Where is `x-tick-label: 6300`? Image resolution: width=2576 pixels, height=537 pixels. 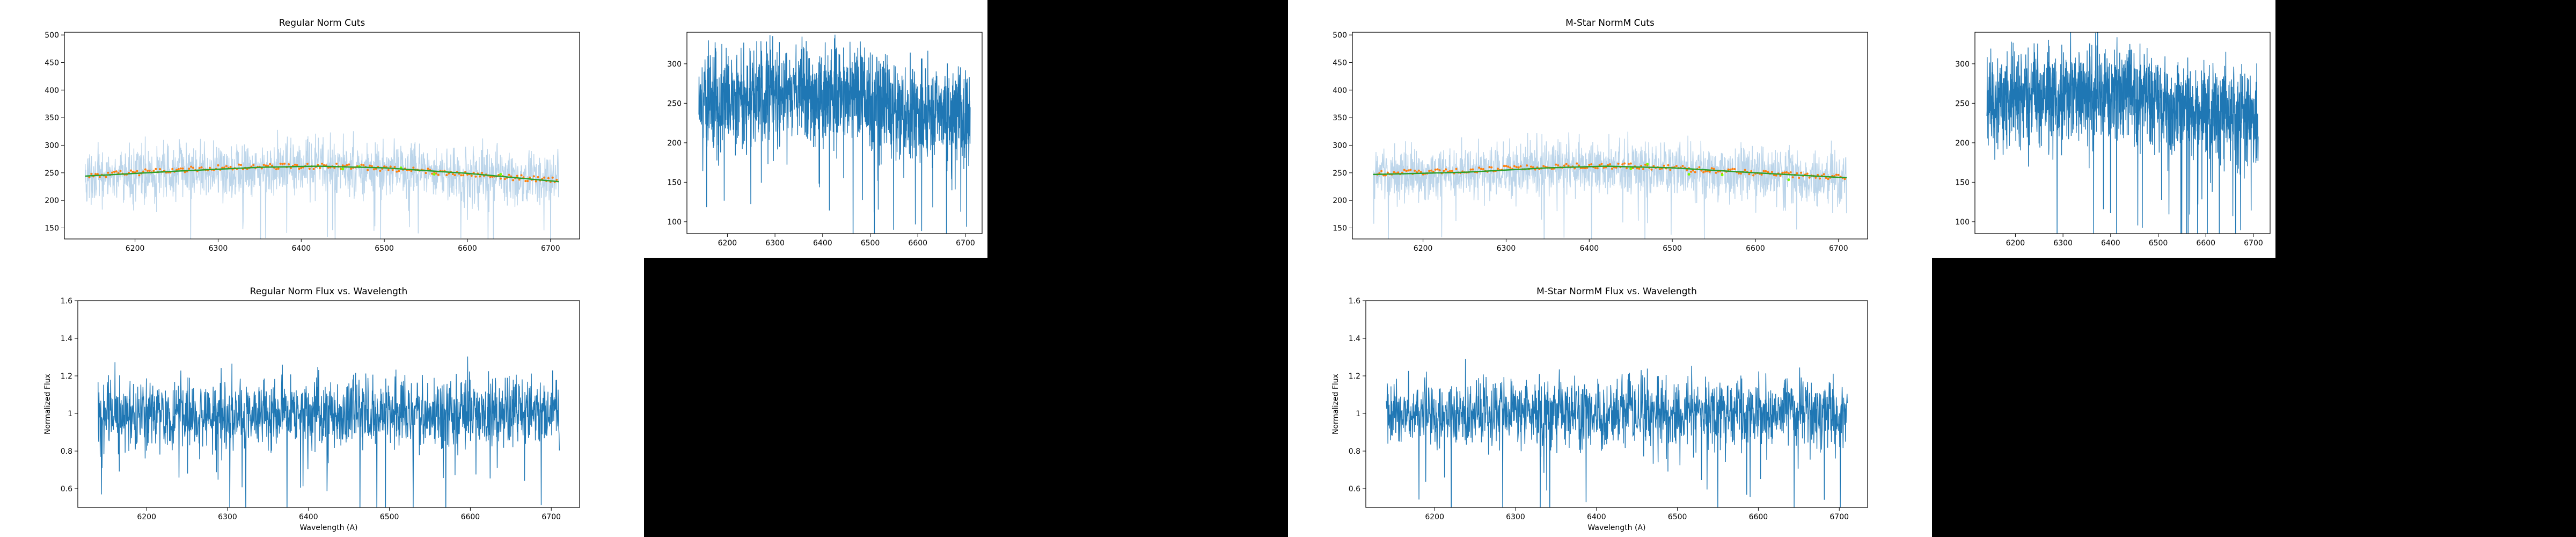
x-tick-label: 6300 is located at coordinates (1506, 248).